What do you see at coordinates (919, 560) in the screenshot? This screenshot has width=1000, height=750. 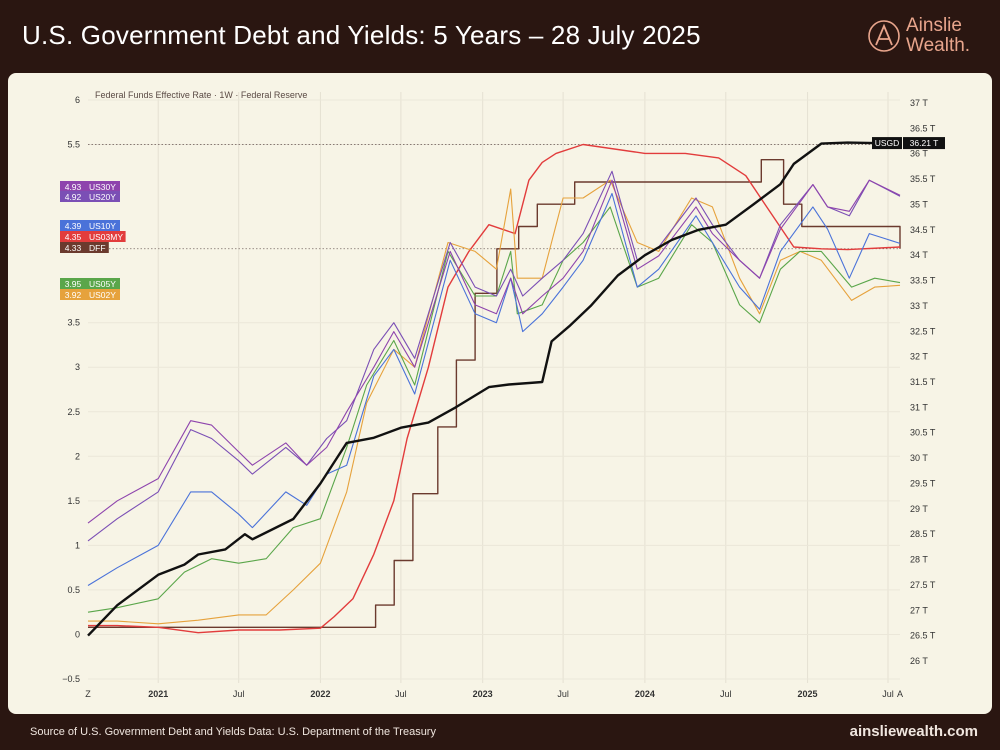 I see `right-tick-label: 28 T` at bounding box center [919, 560].